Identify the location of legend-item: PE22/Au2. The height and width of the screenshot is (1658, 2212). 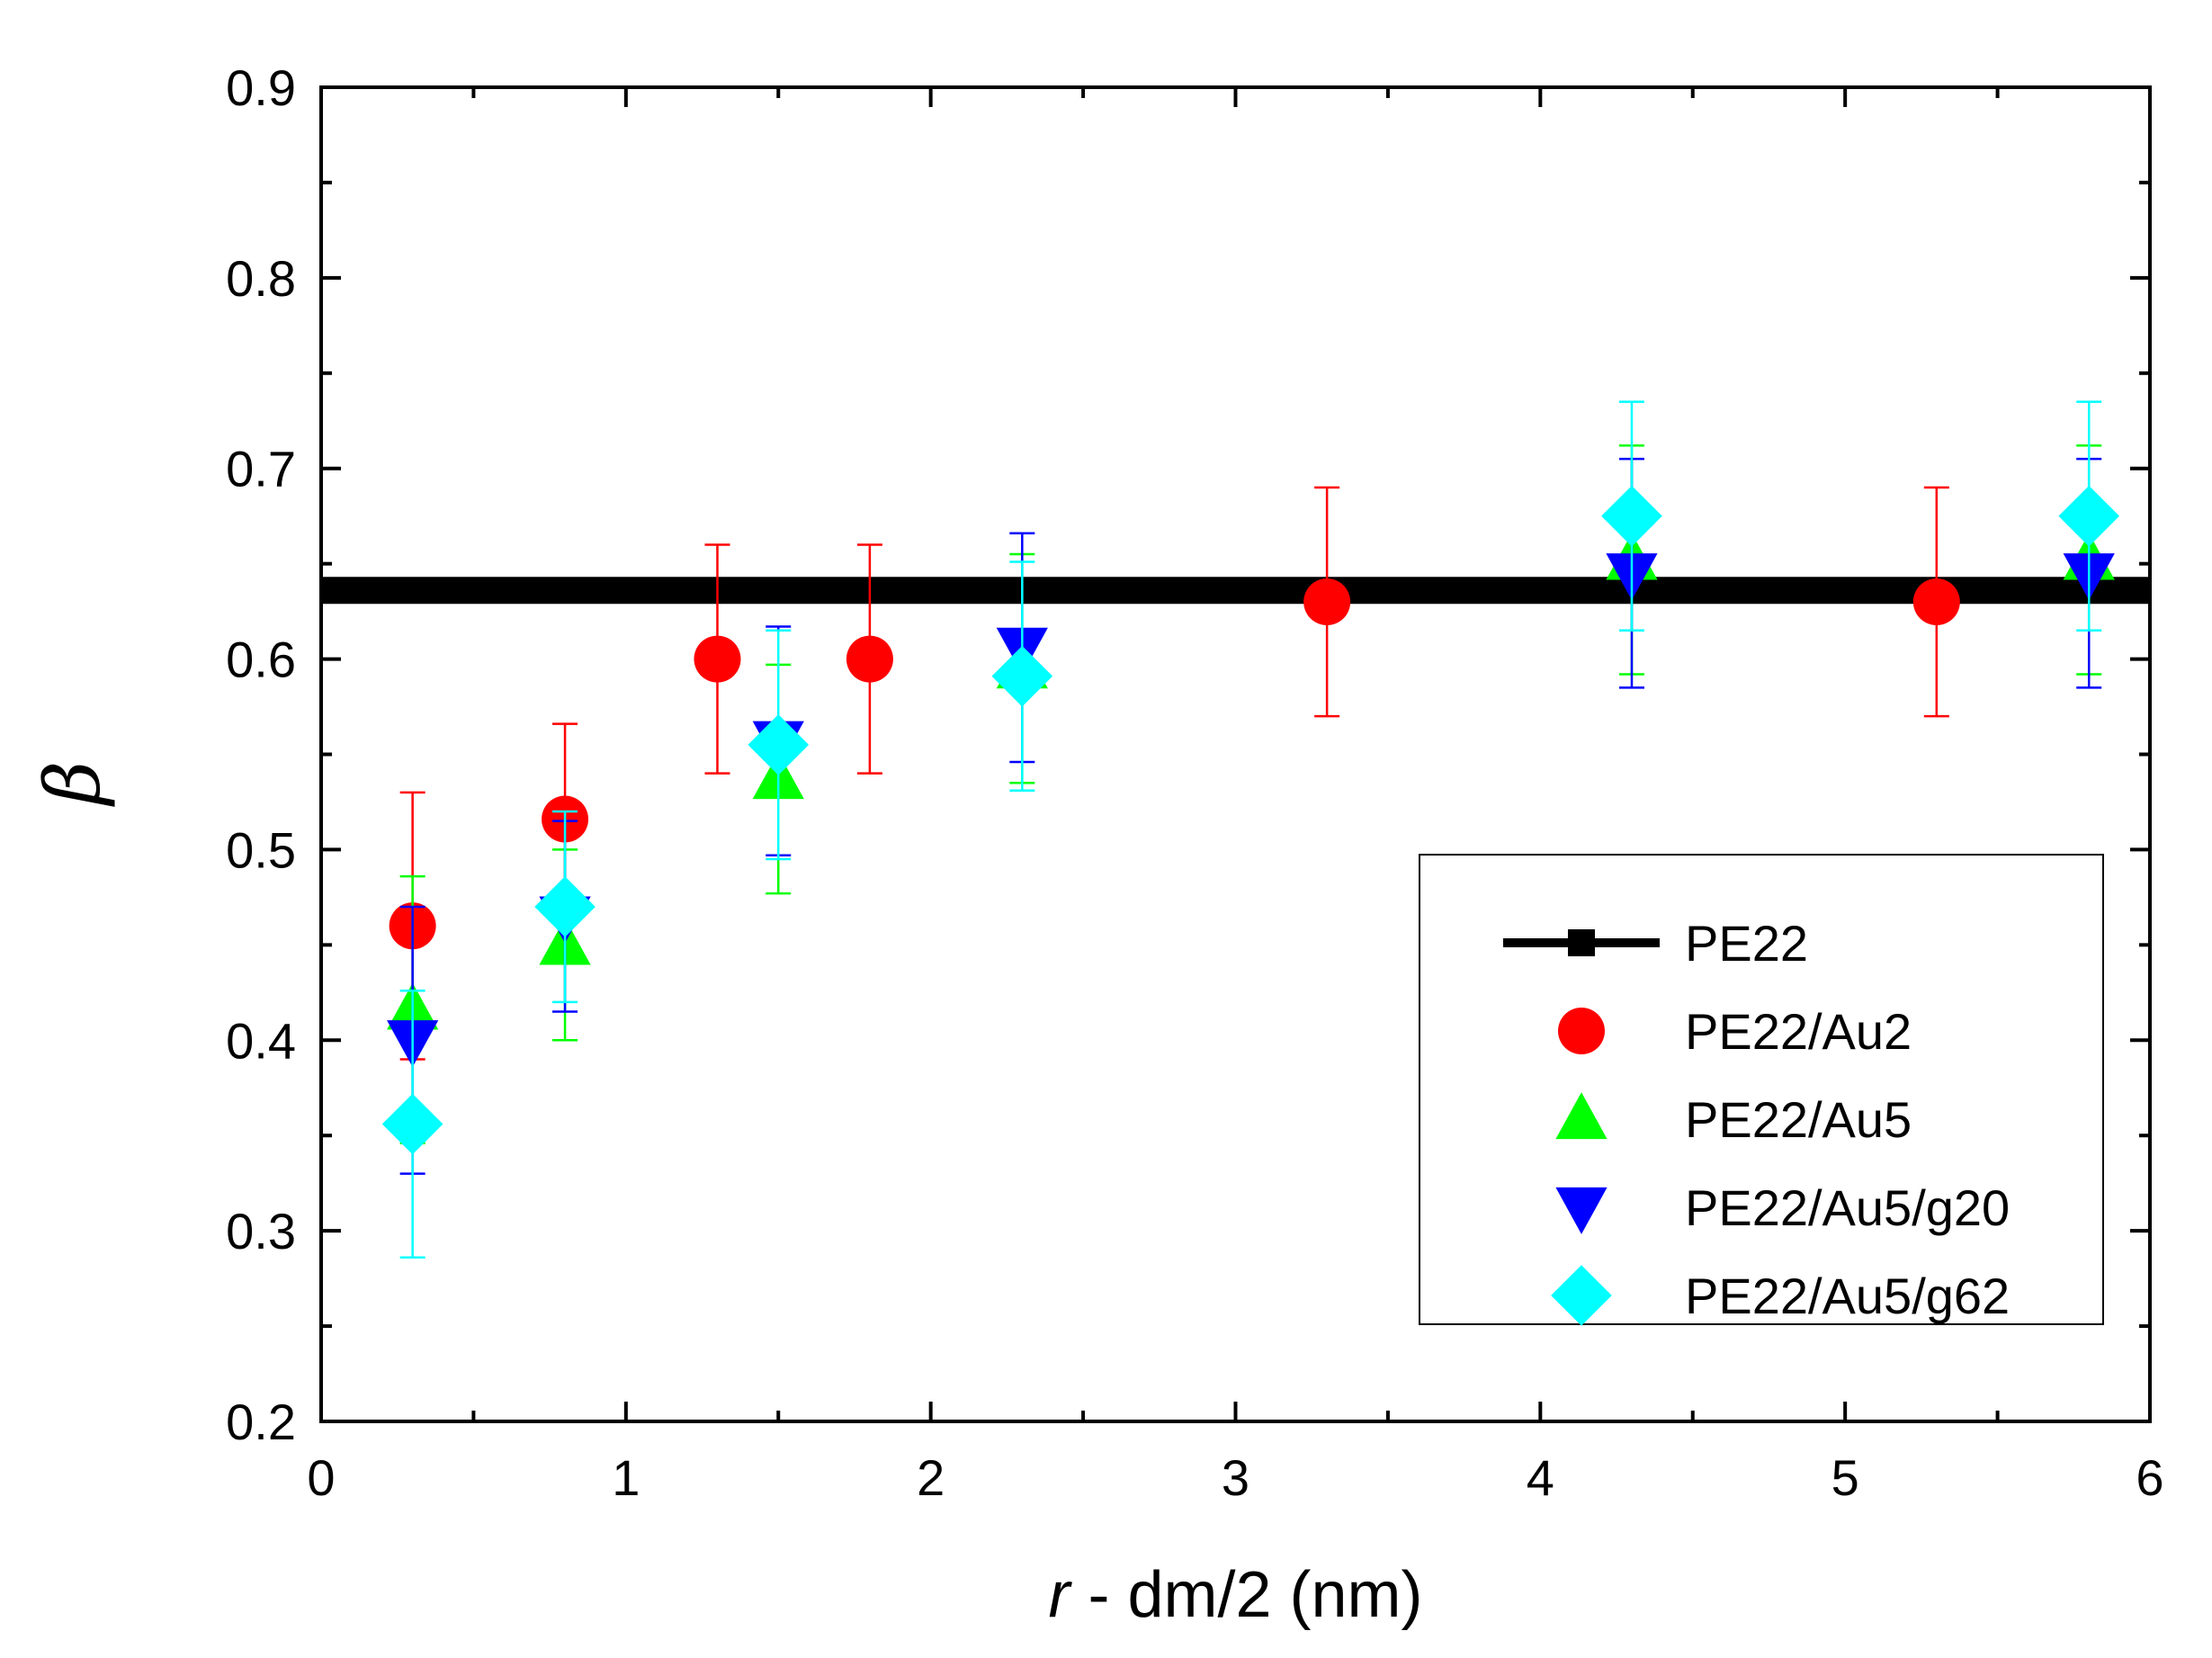
(1735, 1032).